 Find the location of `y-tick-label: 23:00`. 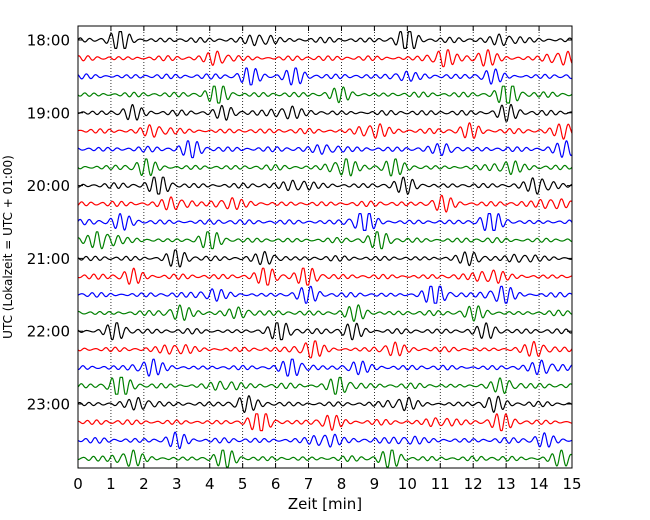

y-tick-label: 23:00 is located at coordinates (48, 405).